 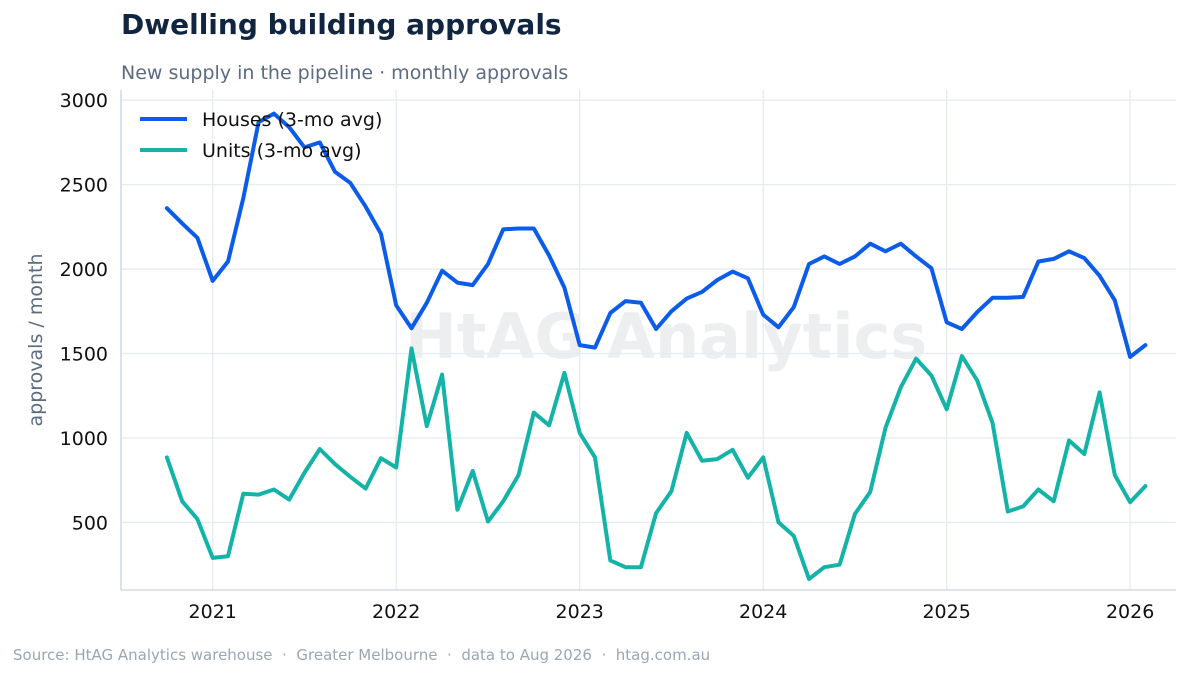 I want to click on y-tick-label: 1500, so click(x=84, y=355).